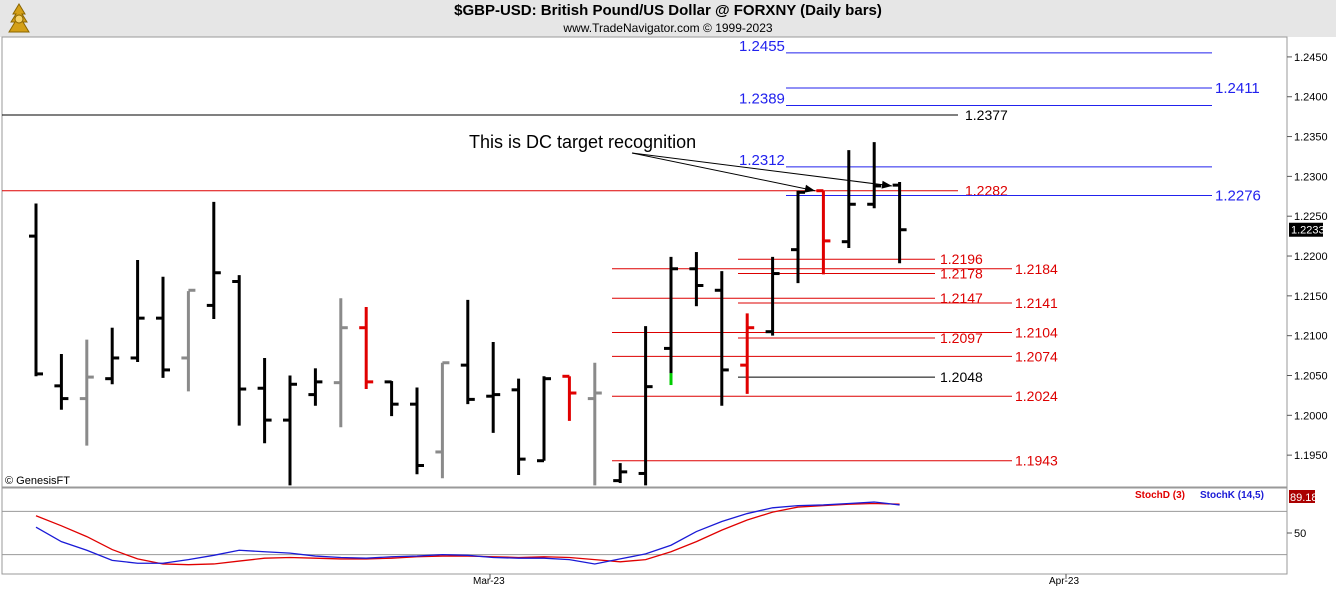 Image resolution: width=1336 pixels, height=591 pixels. Describe the element at coordinates (762, 98) in the screenshot. I see `target-level-label: 1.2389` at that location.